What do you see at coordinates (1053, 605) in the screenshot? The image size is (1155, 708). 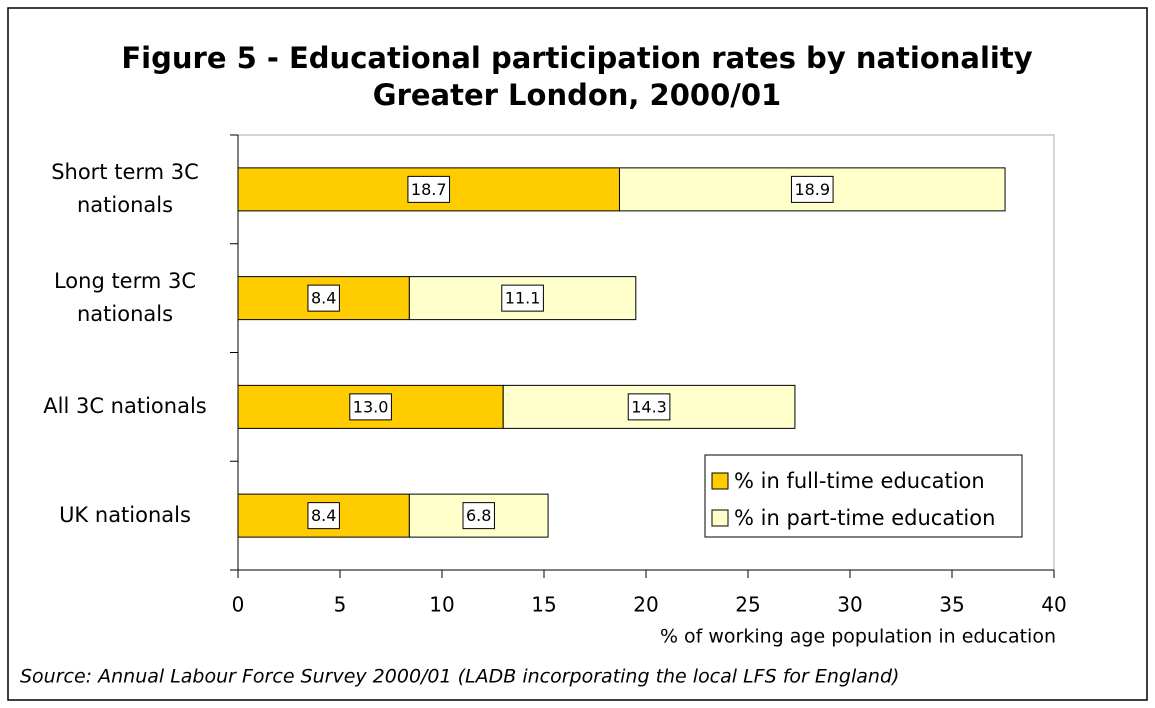 I see `x-tick-label: 40` at bounding box center [1053, 605].